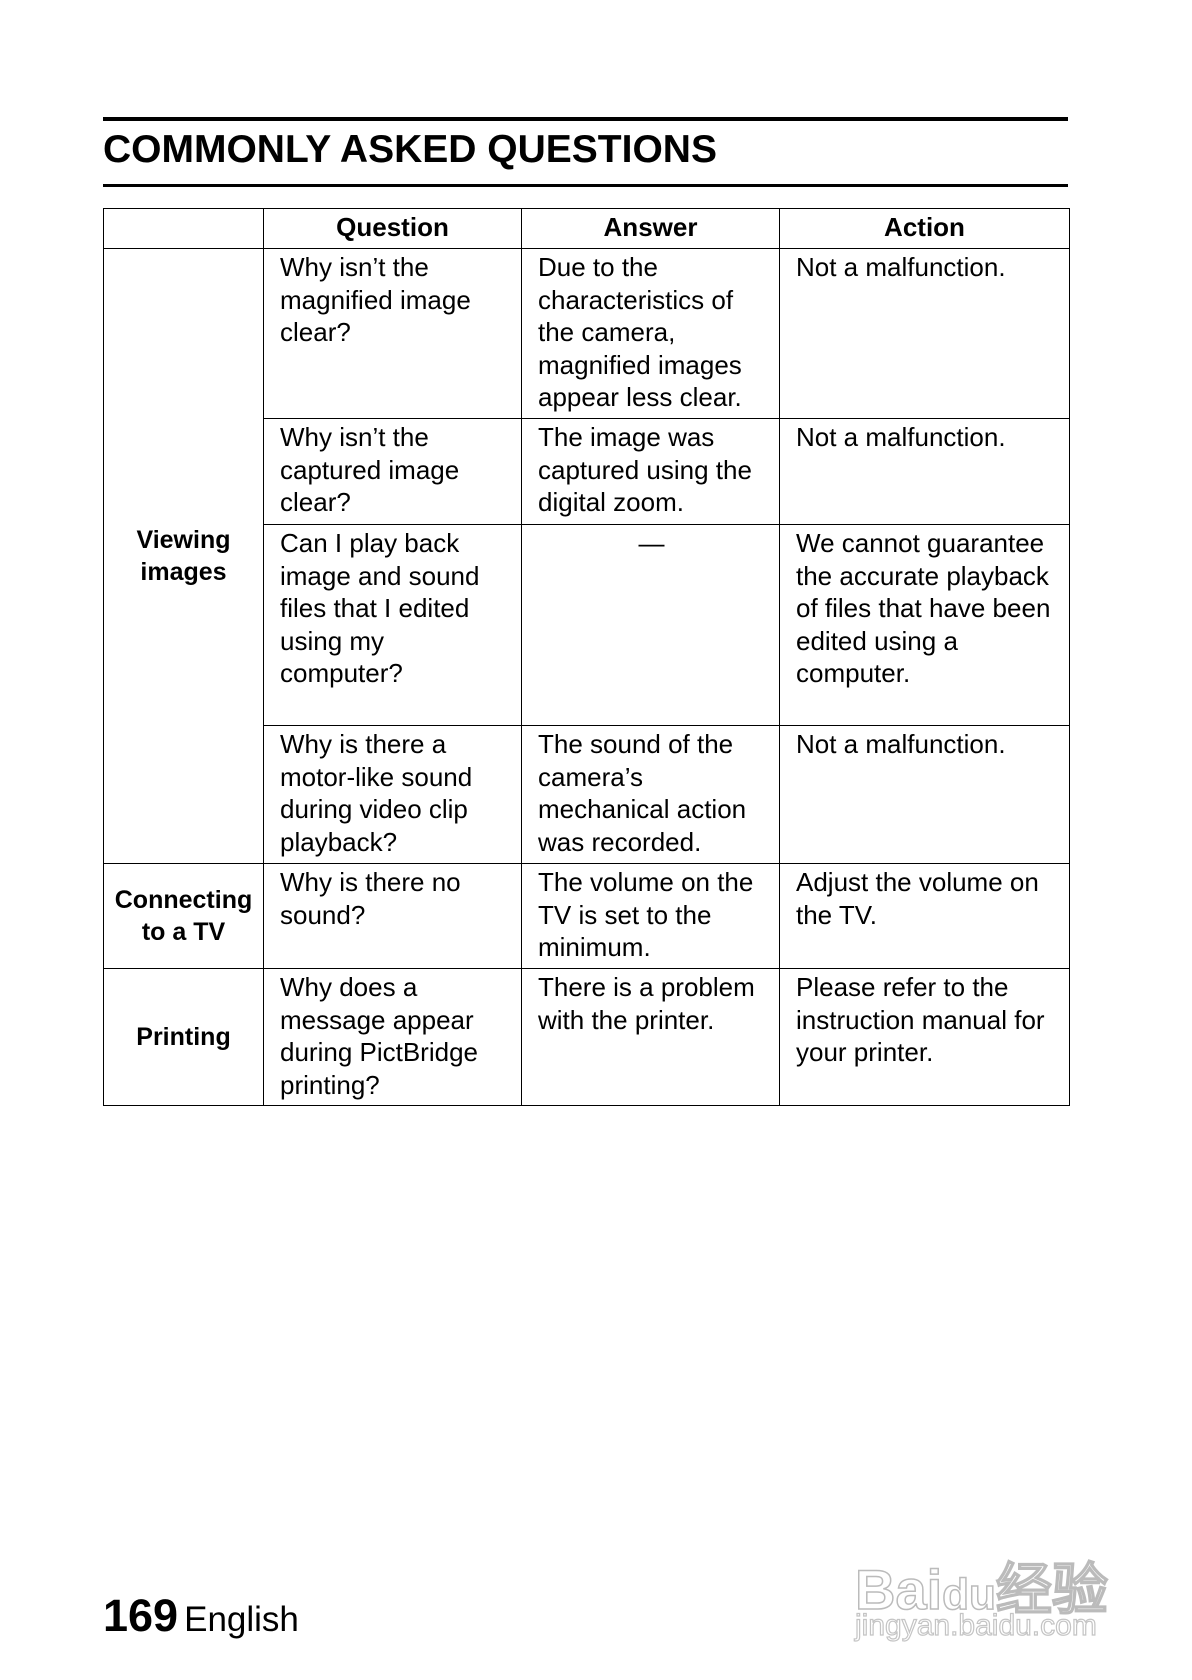 The image size is (1192, 1680). Describe the element at coordinates (650, 228) in the screenshot. I see `column-header-answer: Answer` at that location.